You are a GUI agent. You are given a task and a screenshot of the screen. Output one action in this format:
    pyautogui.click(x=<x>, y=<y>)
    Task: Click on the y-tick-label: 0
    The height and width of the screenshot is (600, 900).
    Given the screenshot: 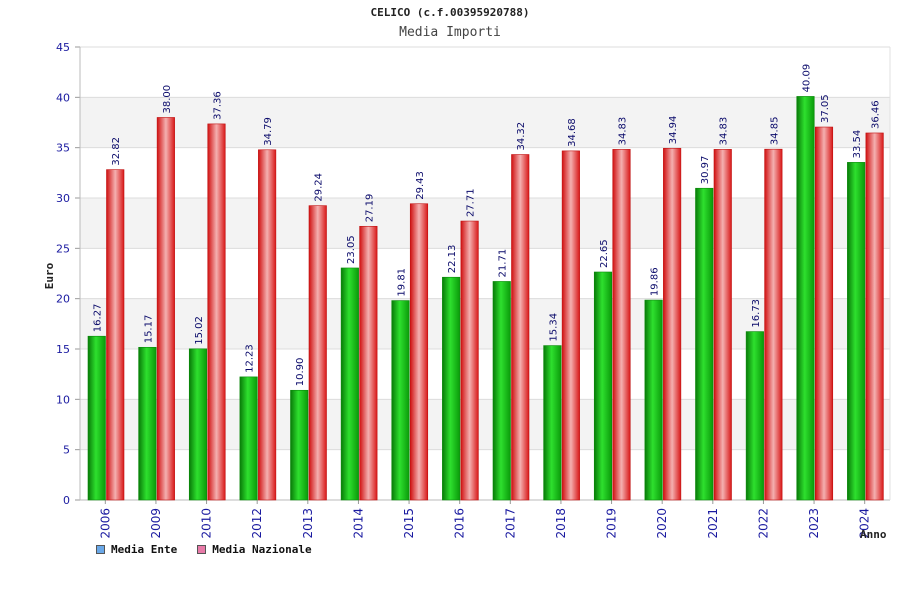 What is the action you would take?
    pyautogui.click(x=66, y=500)
    